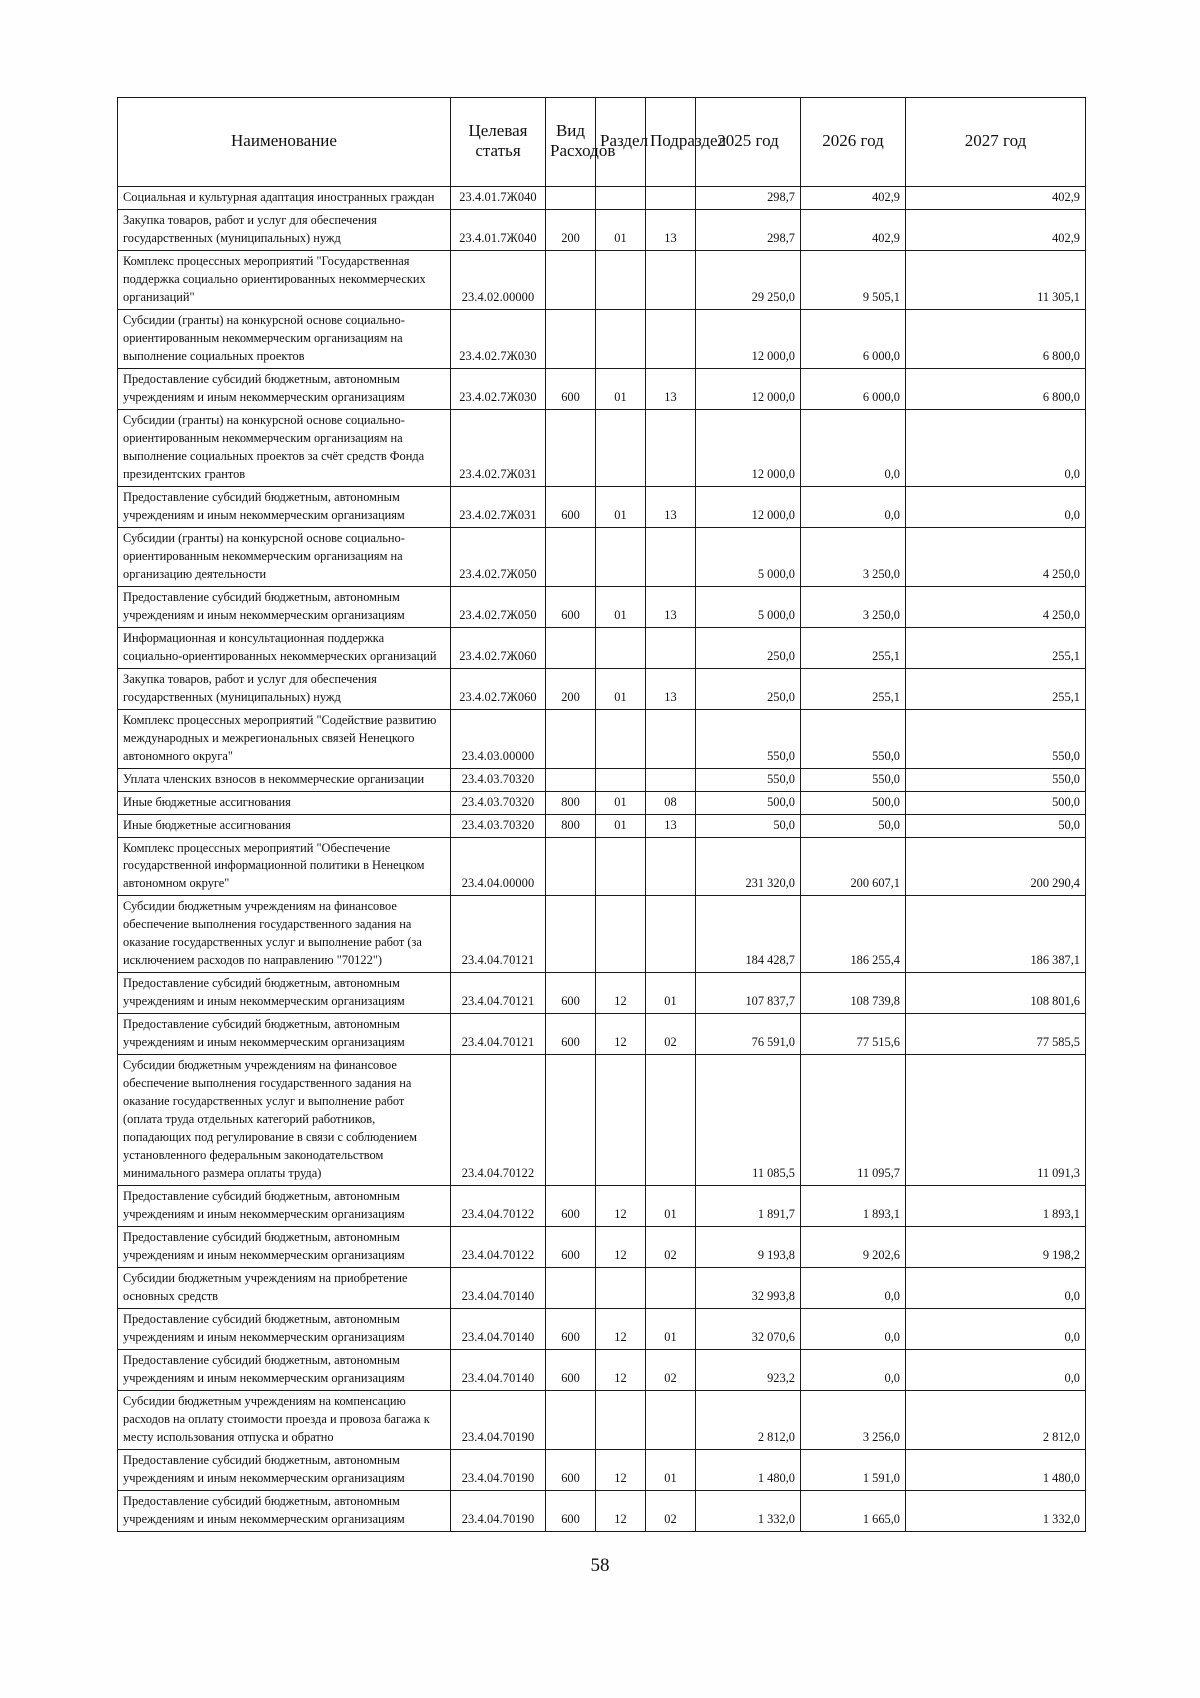 Image resolution: width=1200 pixels, height=1698 pixels. What do you see at coordinates (748, 1470) in the screenshot?
I see `cell-year-2025: 1 480,0` at bounding box center [748, 1470].